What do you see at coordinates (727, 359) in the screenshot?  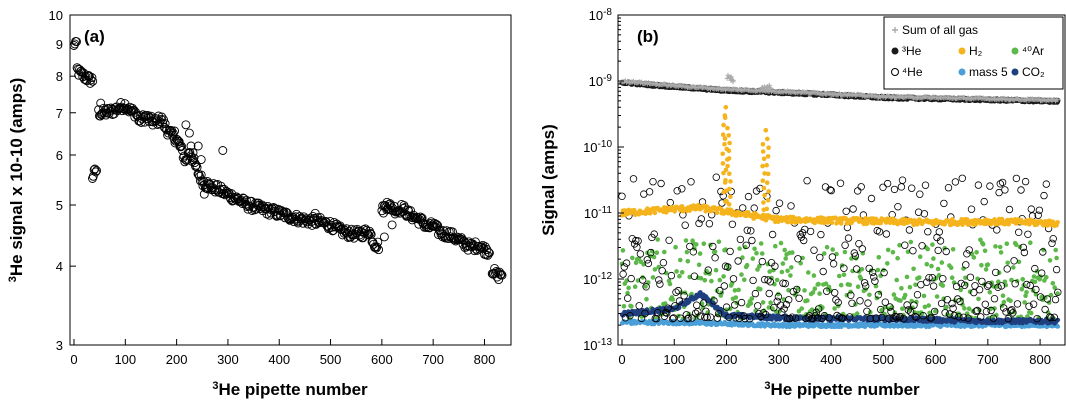 I see `x-tick-label: 200` at bounding box center [727, 359].